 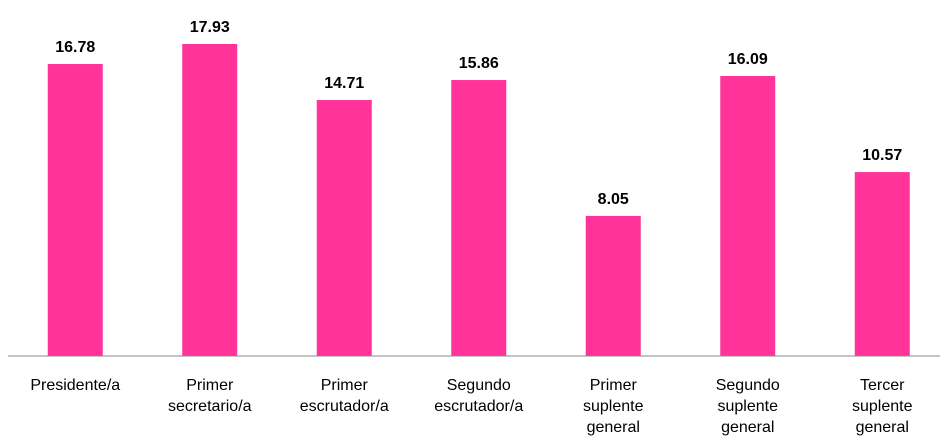 I want to click on value-label: 15.86, so click(x=479, y=63).